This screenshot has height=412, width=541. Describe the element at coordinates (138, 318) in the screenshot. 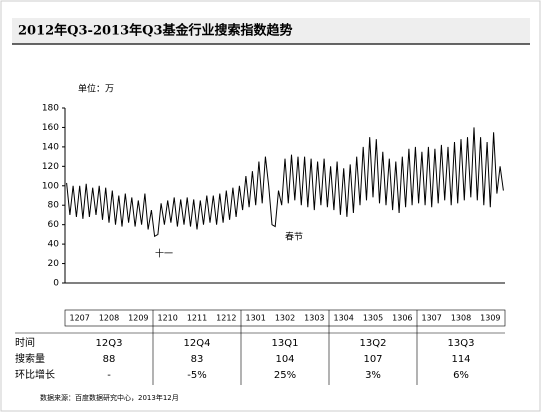

I see `x-tick-label: 1209` at that location.